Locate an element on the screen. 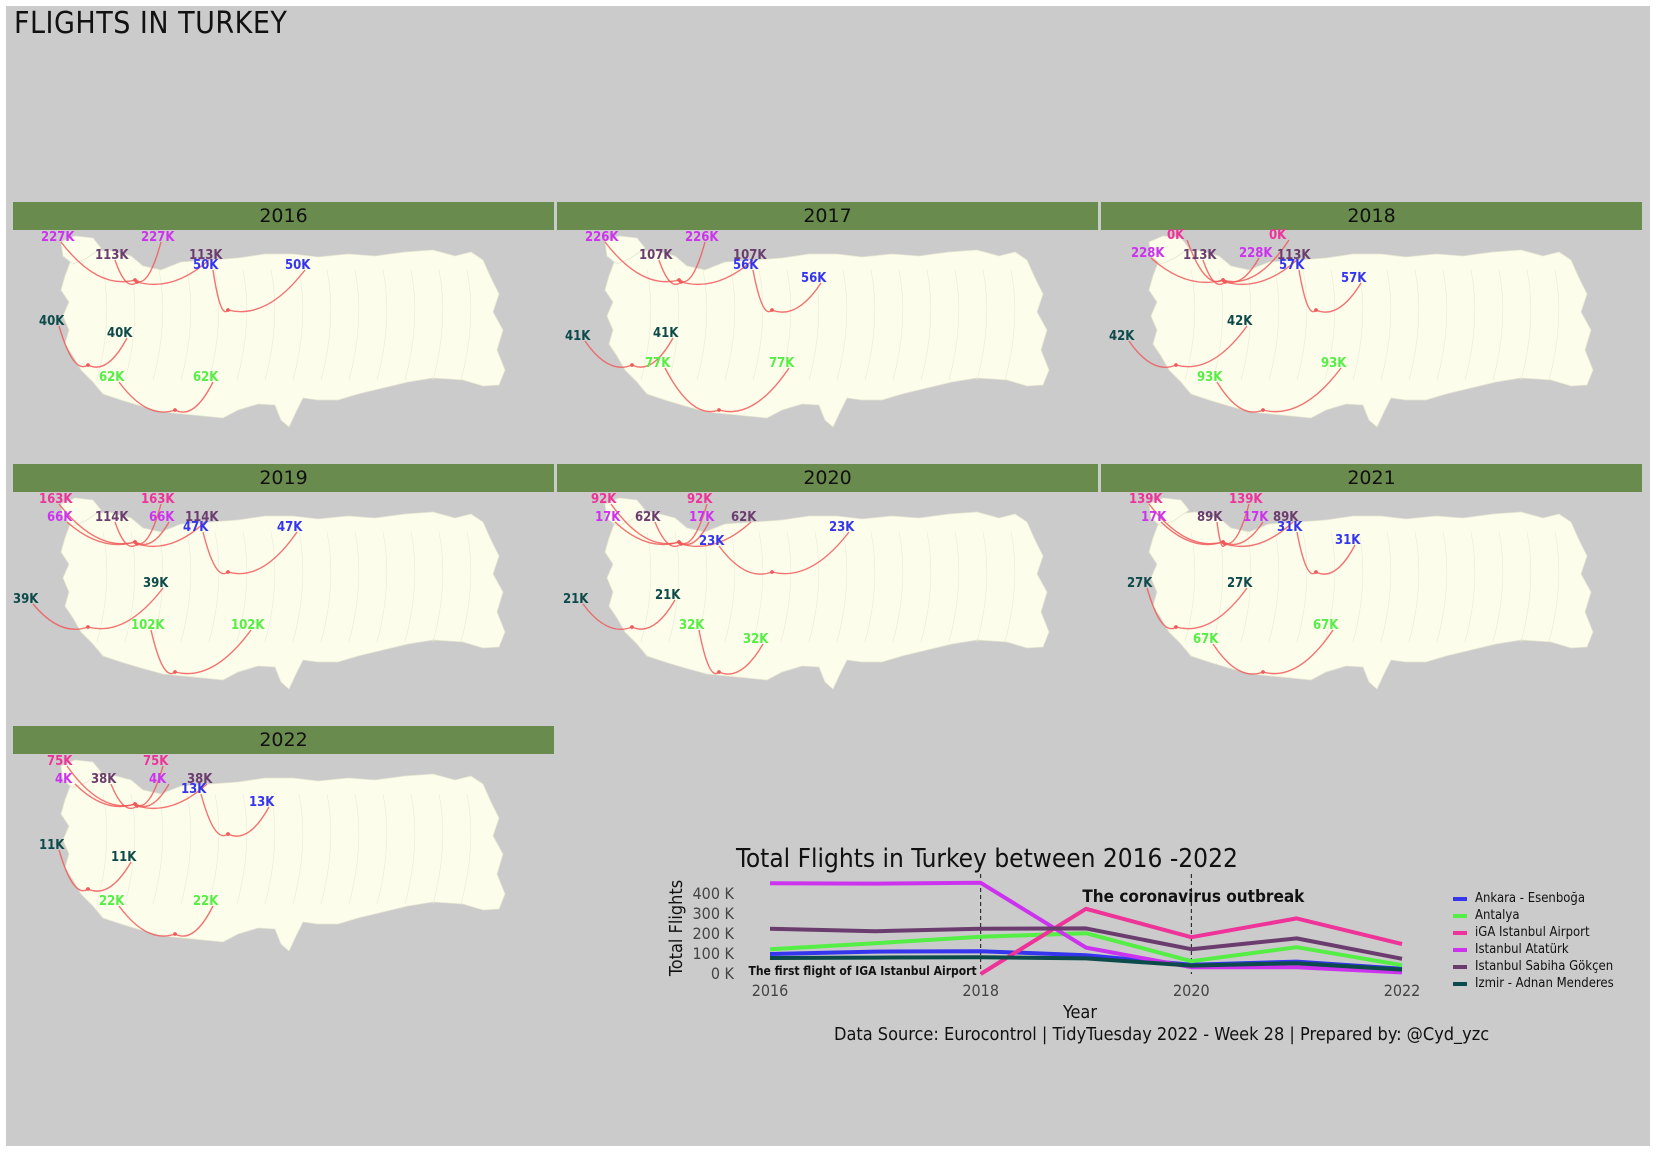 The image size is (1656, 1152). flight-count-label: 27K is located at coordinates (1140, 583).